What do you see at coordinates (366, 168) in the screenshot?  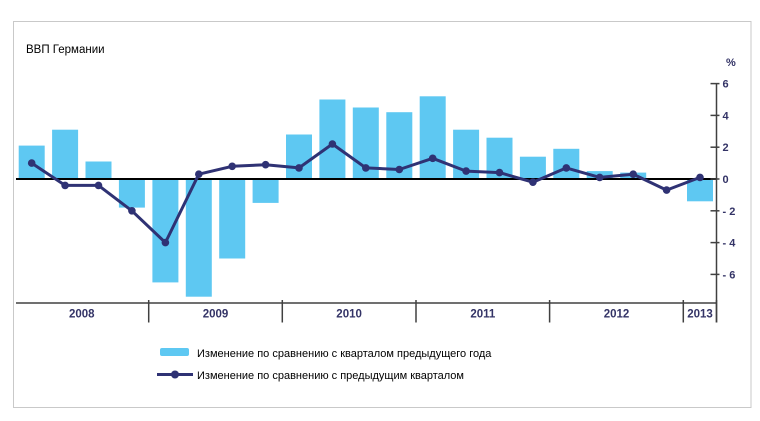 I see `point-2010-Q3` at bounding box center [366, 168].